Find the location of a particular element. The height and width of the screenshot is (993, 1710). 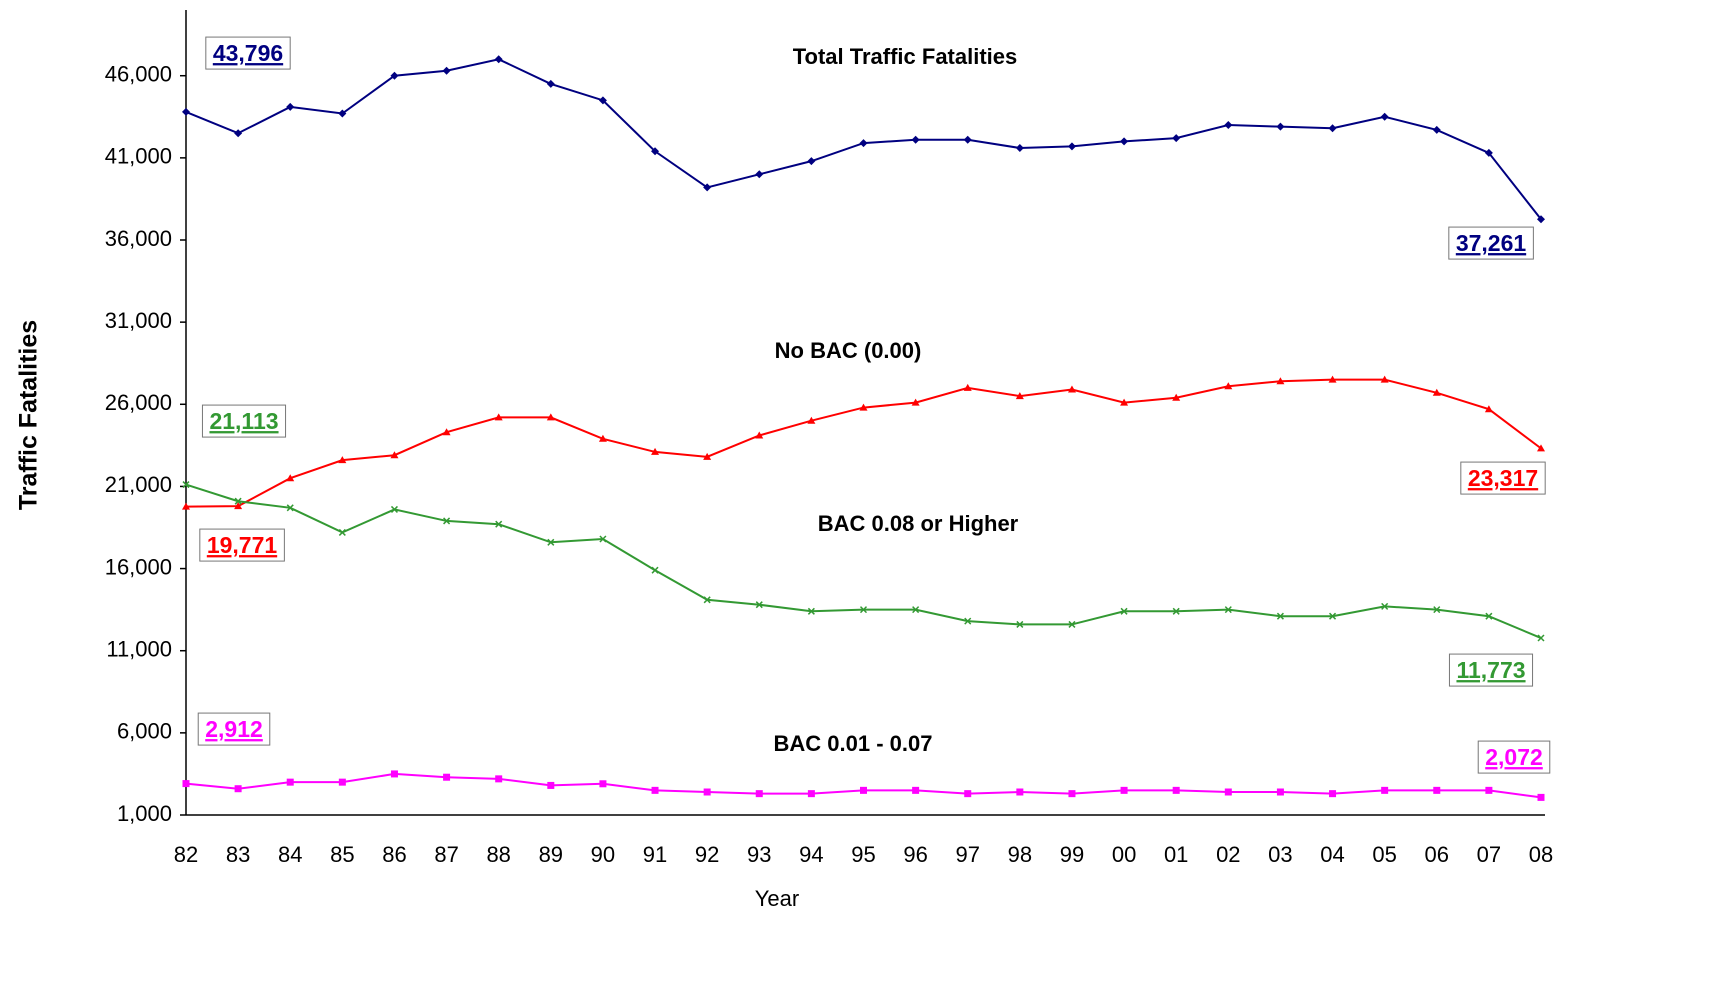

x-tick-label: 91 is located at coordinates (655, 854).